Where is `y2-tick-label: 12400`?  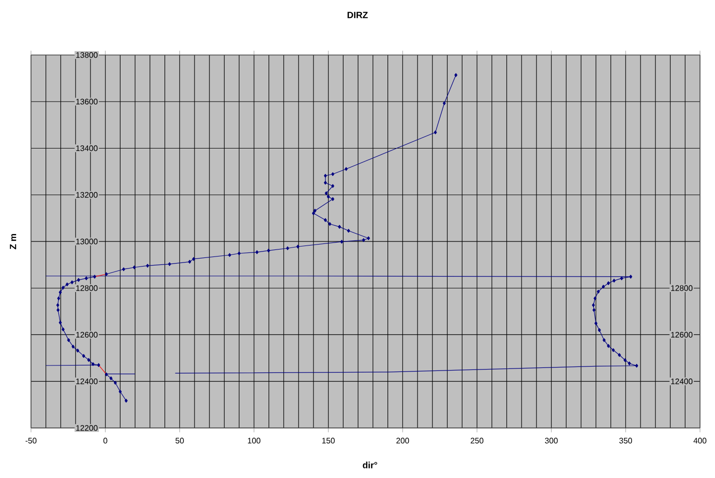 y2-tick-label: 12400 is located at coordinates (681, 381).